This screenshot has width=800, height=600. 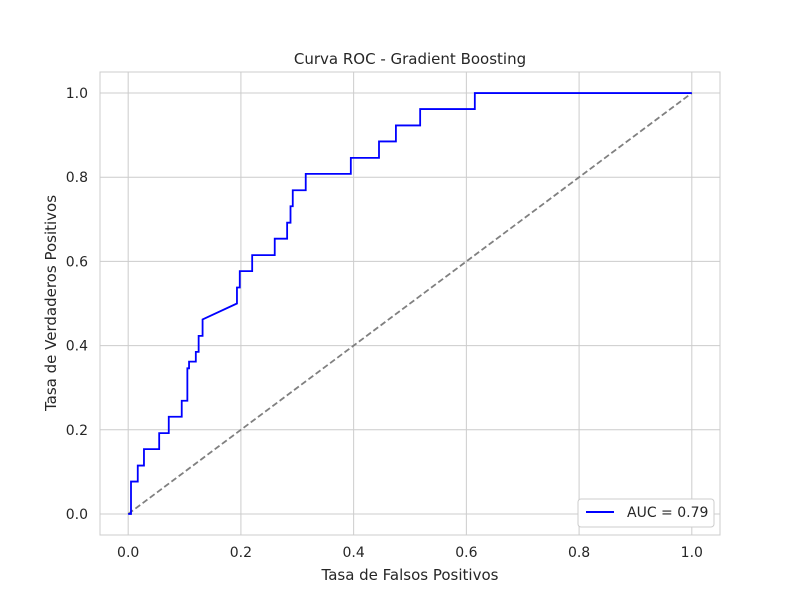 I want to click on y-tick-label: 0.0, so click(x=77, y=515).